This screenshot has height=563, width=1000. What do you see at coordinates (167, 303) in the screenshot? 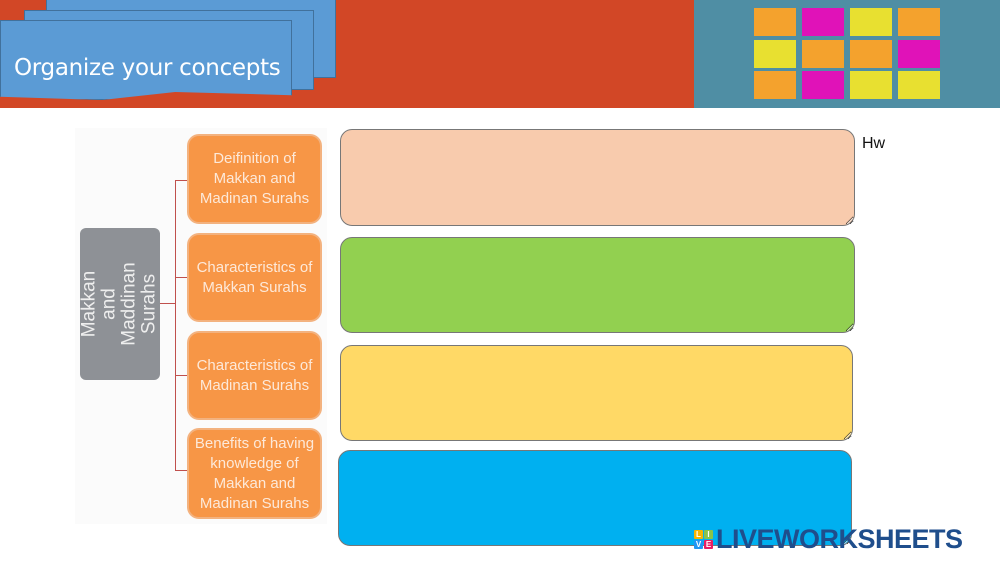
I see `connector-root` at bounding box center [167, 303].